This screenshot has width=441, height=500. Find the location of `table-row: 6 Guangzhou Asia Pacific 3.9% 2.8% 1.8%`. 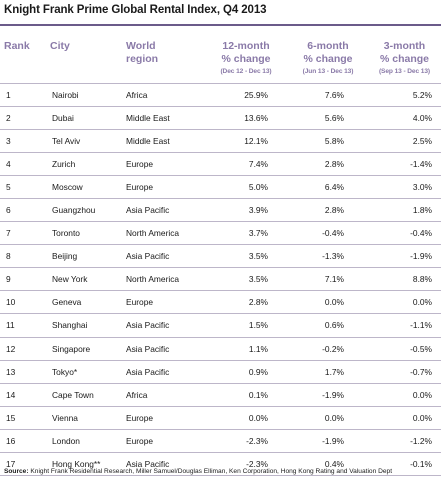

table-row: 6 Guangzhou Asia Pacific 3.9% 2.8% 1.8% is located at coordinates (220, 209).